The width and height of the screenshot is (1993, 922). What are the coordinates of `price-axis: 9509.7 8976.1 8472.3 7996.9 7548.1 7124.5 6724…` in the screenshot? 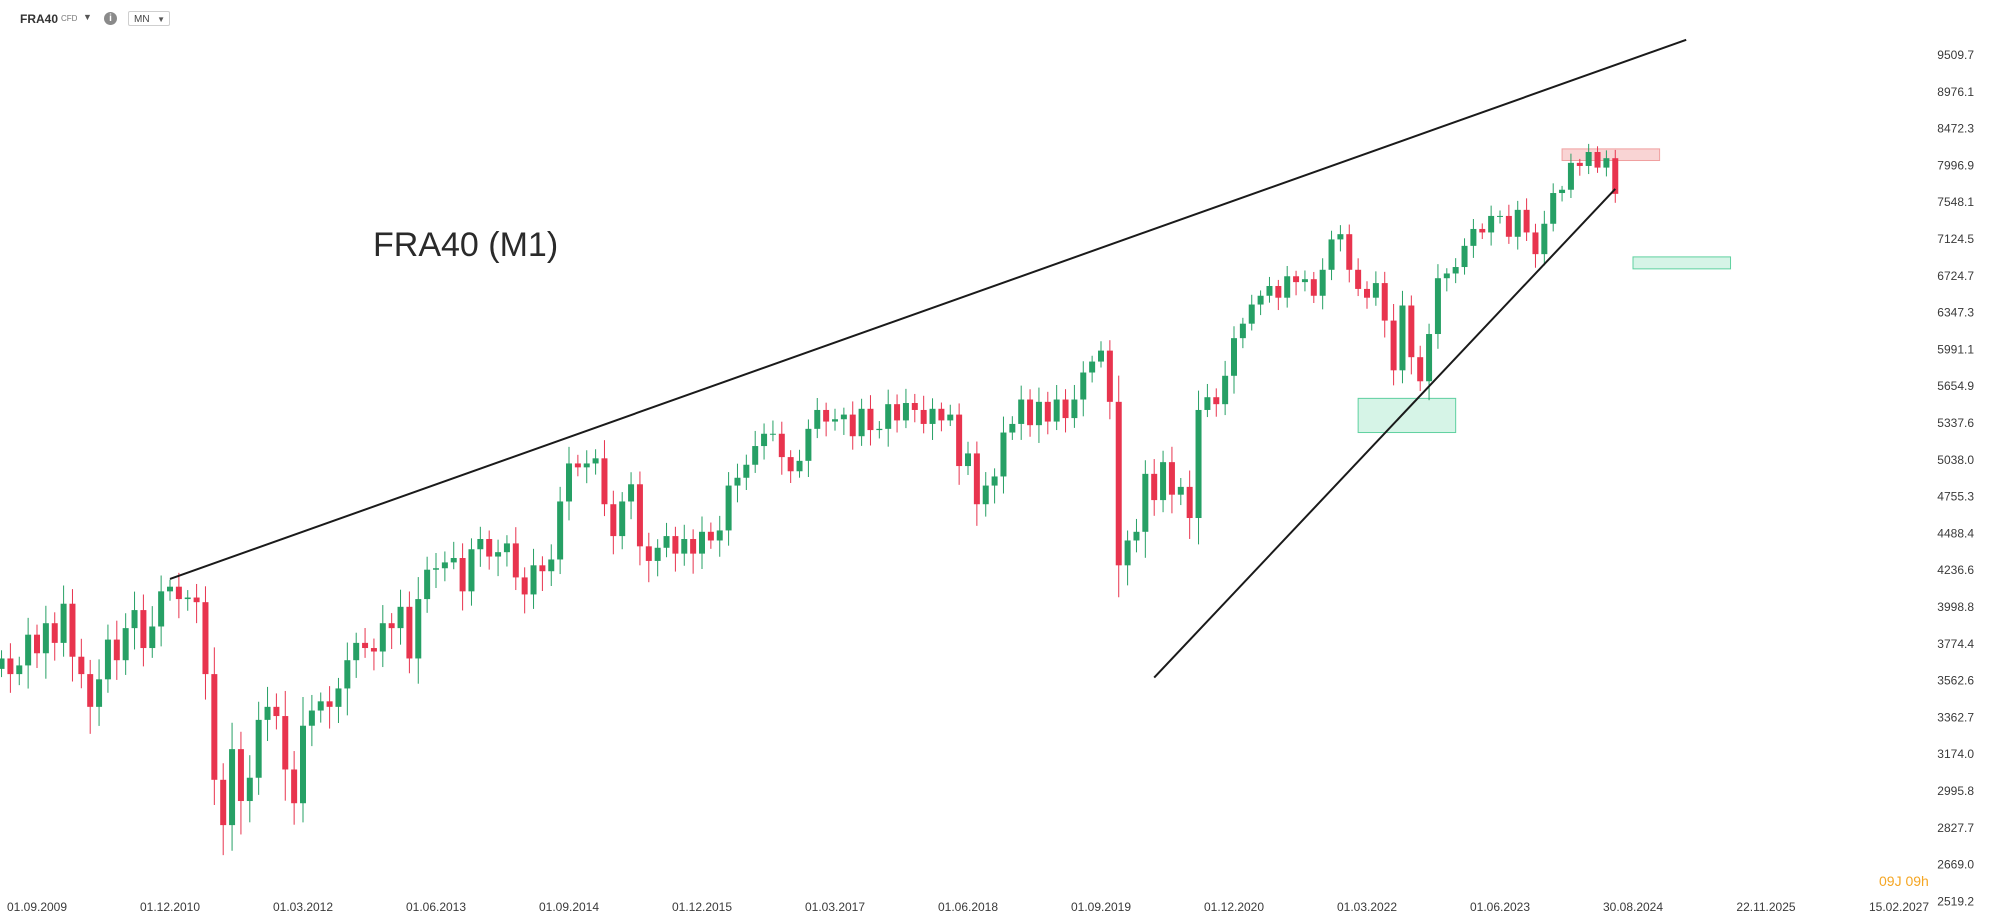 It's located at (1955, 478).